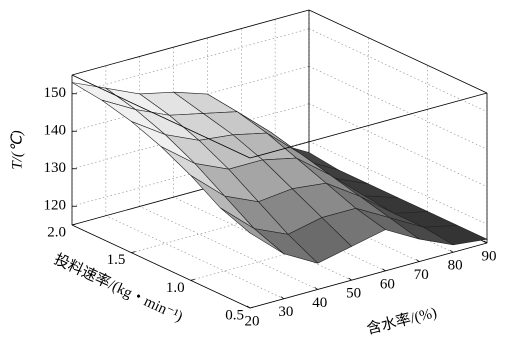 Image resolution: width=508 pixels, height=344 pixels. I want to click on y-tick-label: 2.0, so click(56, 232).